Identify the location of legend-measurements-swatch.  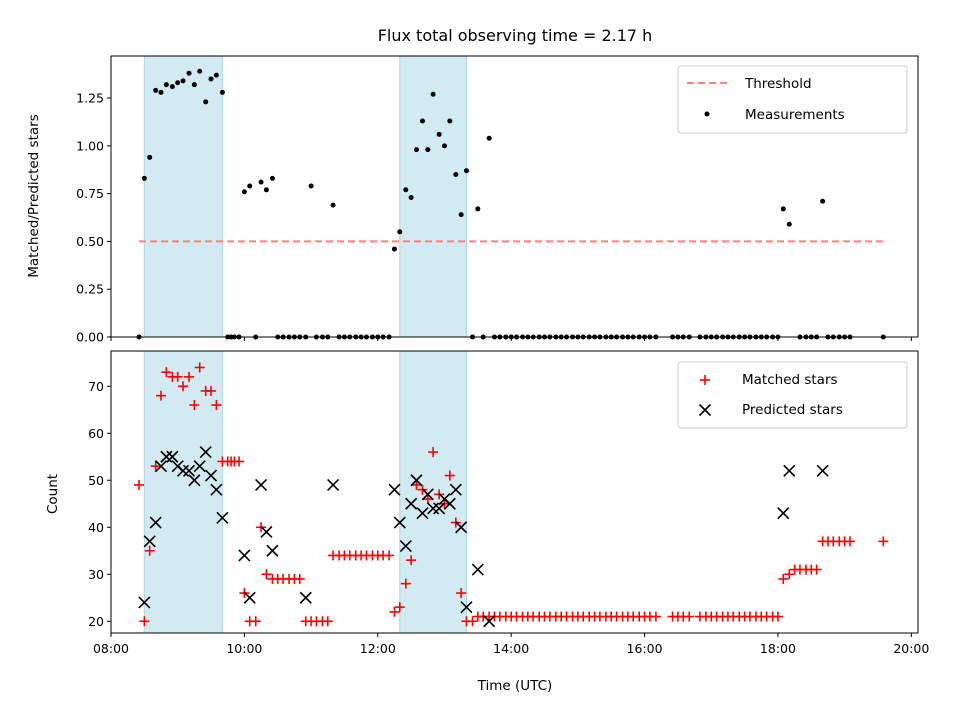
(707, 114).